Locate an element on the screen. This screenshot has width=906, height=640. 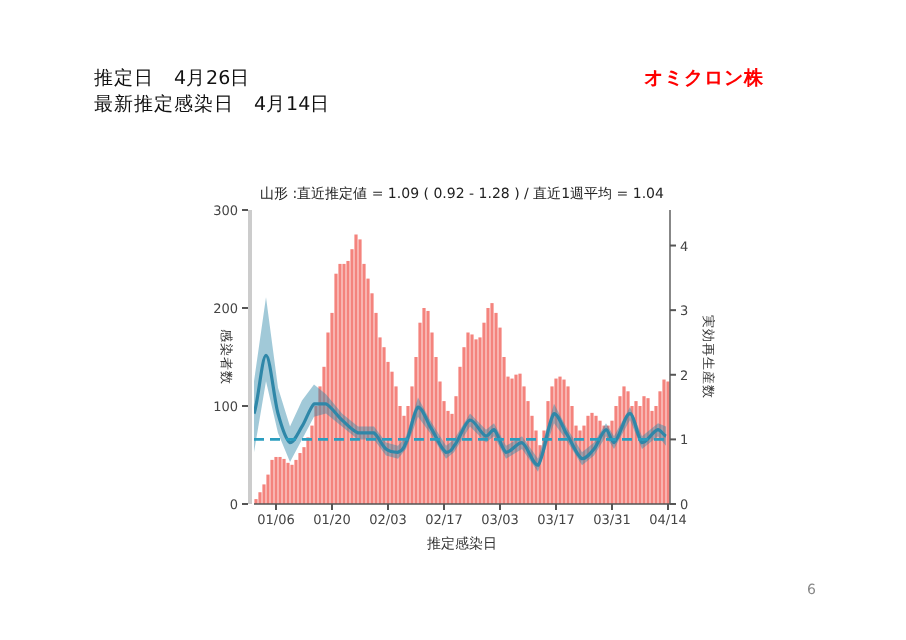
line-series is located at coordinates (461, 410).